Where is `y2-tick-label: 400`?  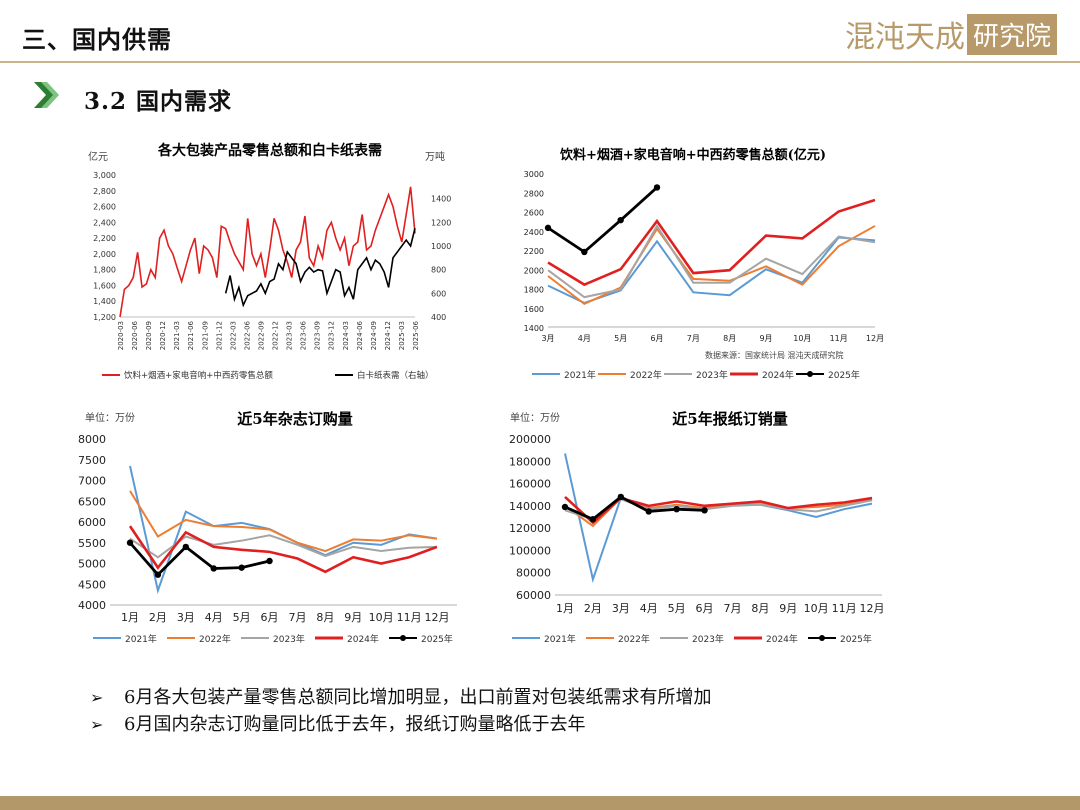
y2-tick-label: 400 is located at coordinates (438, 317).